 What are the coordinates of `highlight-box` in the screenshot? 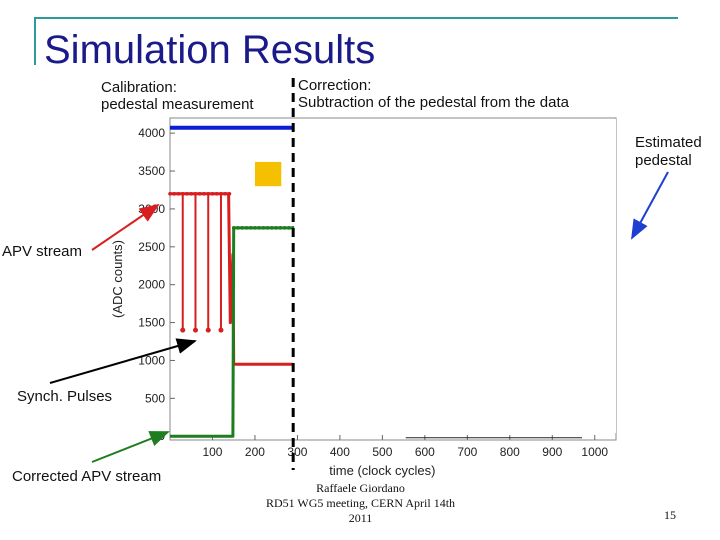 It's located at (268, 174).